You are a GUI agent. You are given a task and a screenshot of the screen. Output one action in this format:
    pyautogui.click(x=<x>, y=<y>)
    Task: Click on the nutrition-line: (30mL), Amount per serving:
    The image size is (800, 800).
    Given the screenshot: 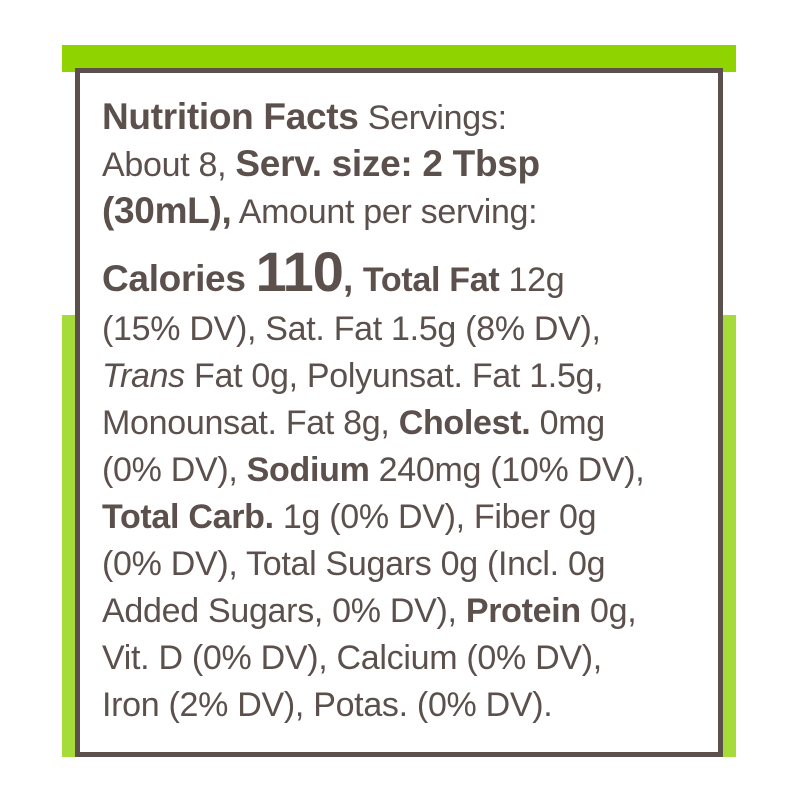 What is the action you would take?
    pyautogui.click(x=373, y=210)
    